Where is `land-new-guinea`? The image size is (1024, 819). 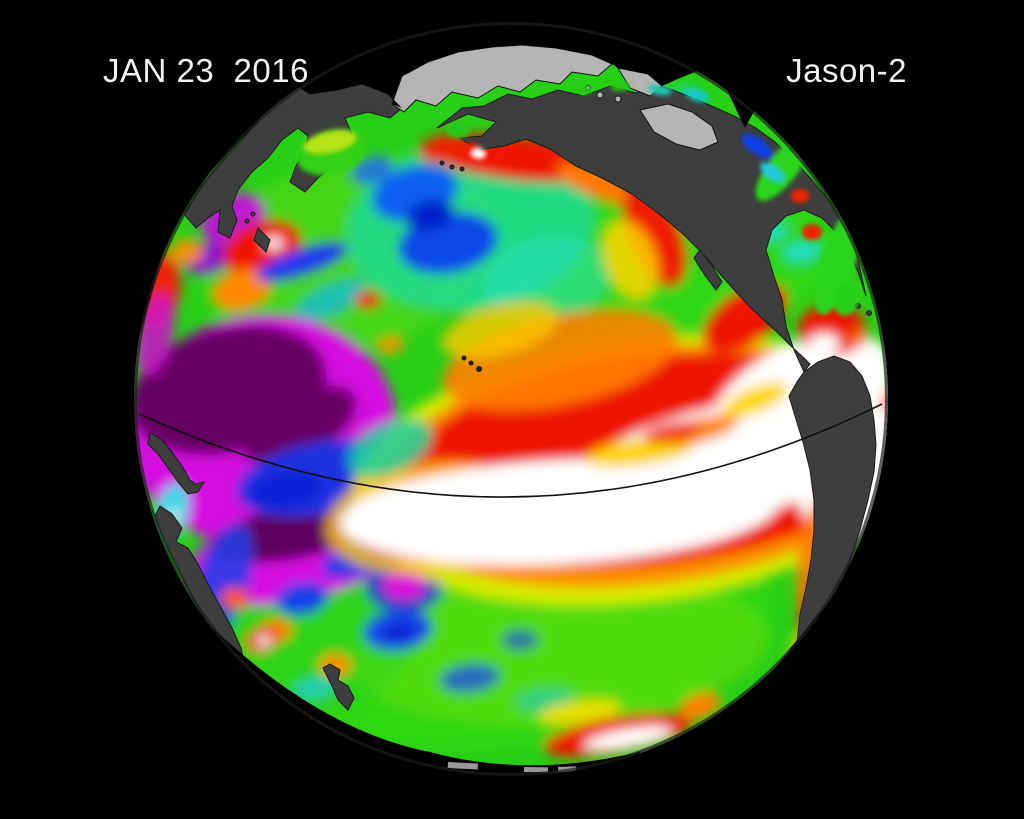
land-new-guinea is located at coordinates (176, 463).